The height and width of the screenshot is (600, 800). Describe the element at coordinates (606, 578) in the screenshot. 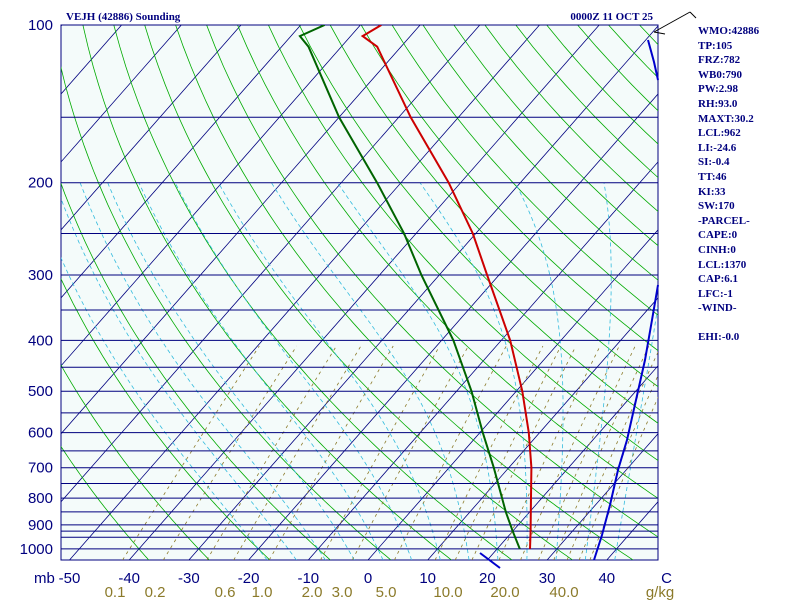

I see `temperature-tick-label: 40` at that location.